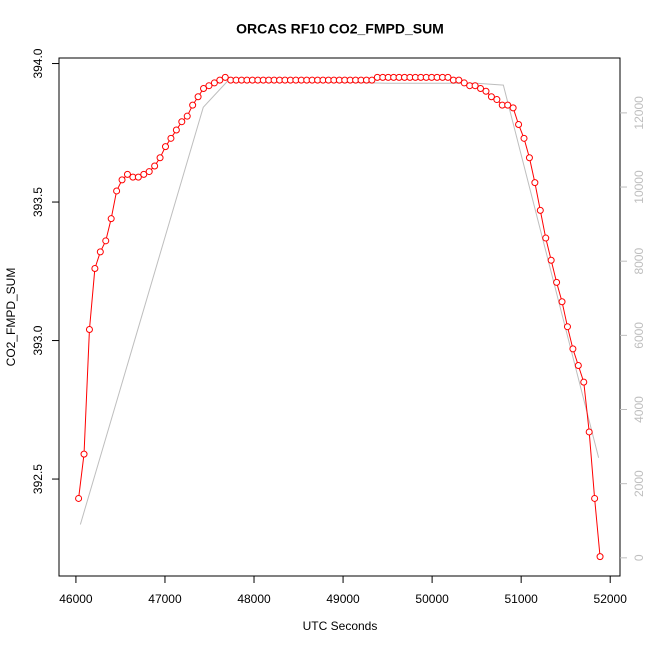 This screenshot has width=650, height=650. Describe the element at coordinates (340, 626) in the screenshot. I see `x-axis-label: UTC Seconds` at that location.